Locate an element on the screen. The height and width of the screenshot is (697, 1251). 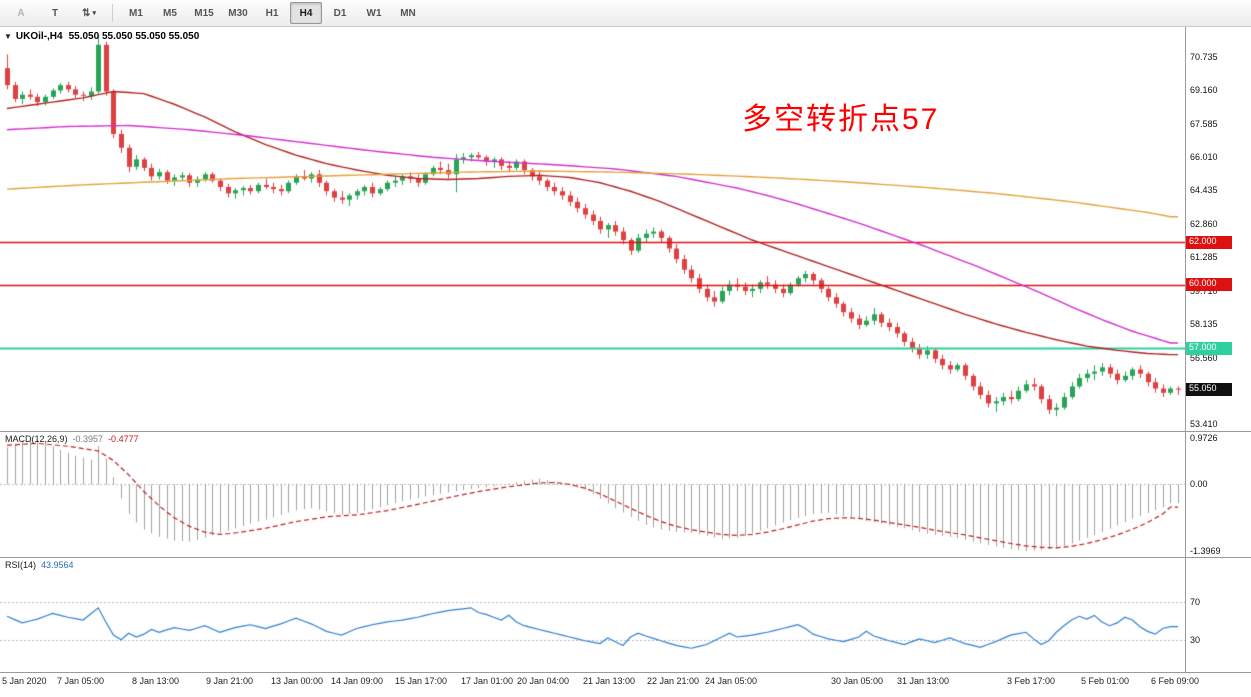
macd-header: MACD(12,26,9) -0.3957 -0.4777 is located at coordinates (72, 439).